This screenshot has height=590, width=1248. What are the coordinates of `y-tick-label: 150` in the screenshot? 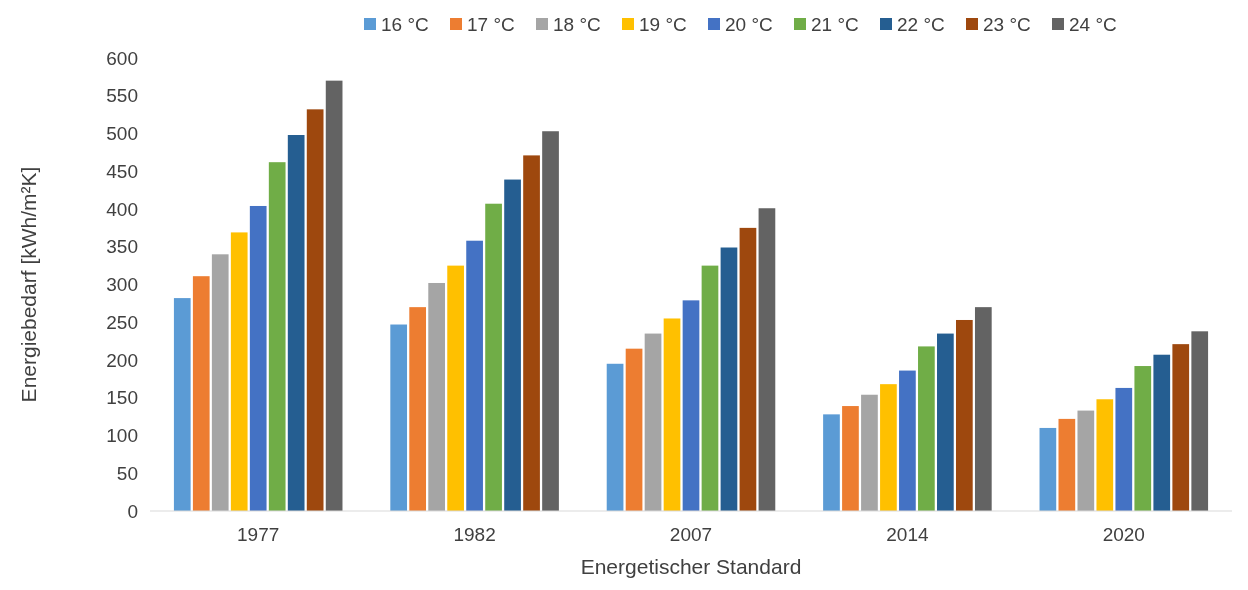 It's located at (122, 398).